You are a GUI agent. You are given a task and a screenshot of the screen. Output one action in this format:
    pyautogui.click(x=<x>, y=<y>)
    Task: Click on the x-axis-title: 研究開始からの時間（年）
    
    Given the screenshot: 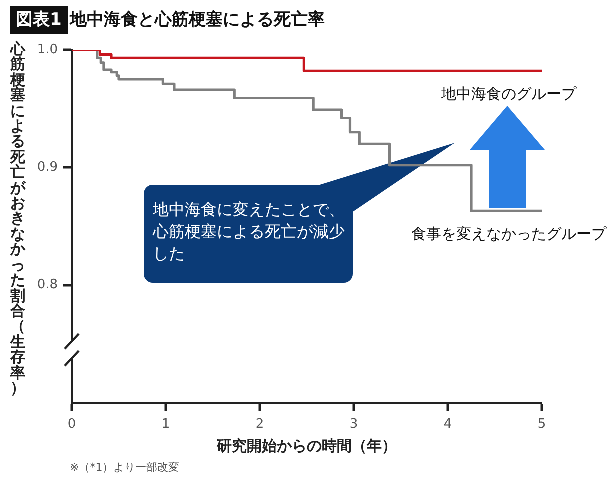 What is the action you would take?
    pyautogui.click(x=306, y=445)
    